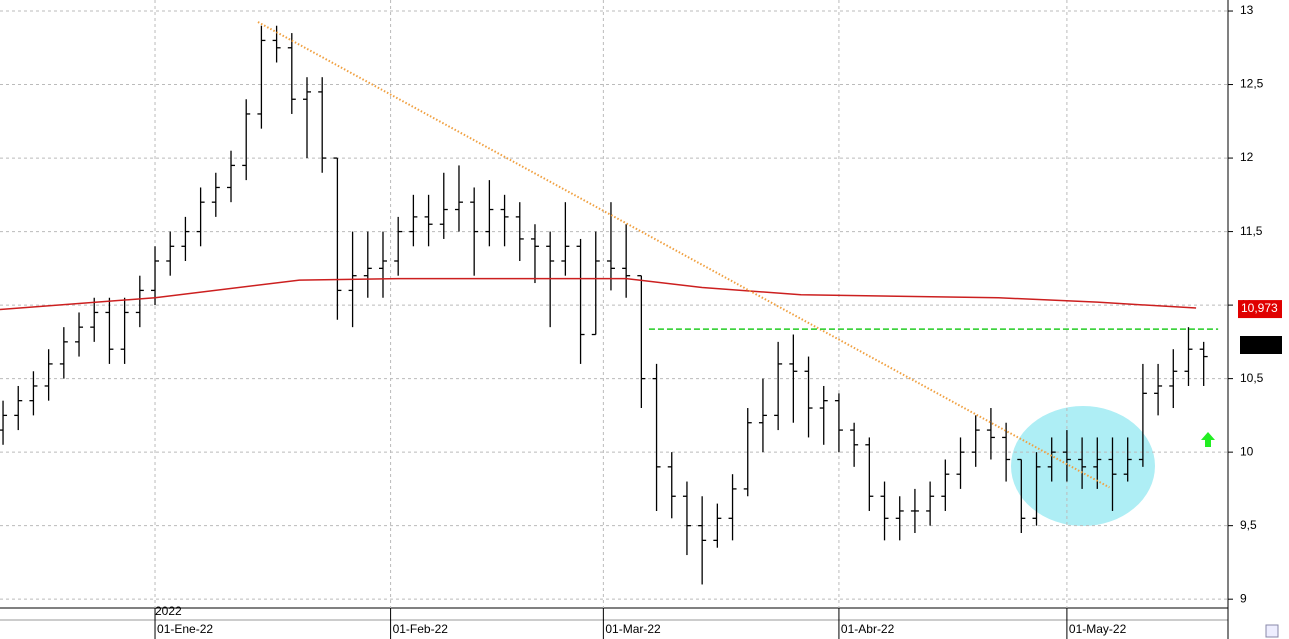 This screenshot has width=1289, height=639. What do you see at coordinates (598, 294) in the screenshot?
I see `moving-average-line` at bounding box center [598, 294].